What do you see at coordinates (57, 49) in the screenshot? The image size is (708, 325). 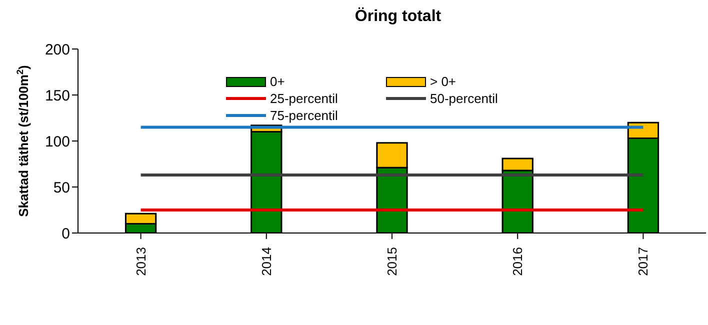 I see `y-tick-label: 200` at bounding box center [57, 49].